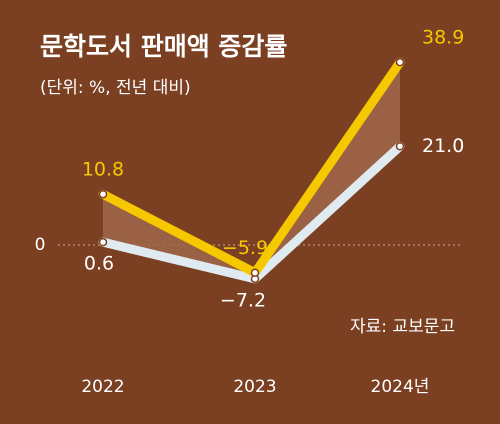  Describe the element at coordinates (254, 387) in the screenshot. I see `x-tick-label: 2023` at that location.